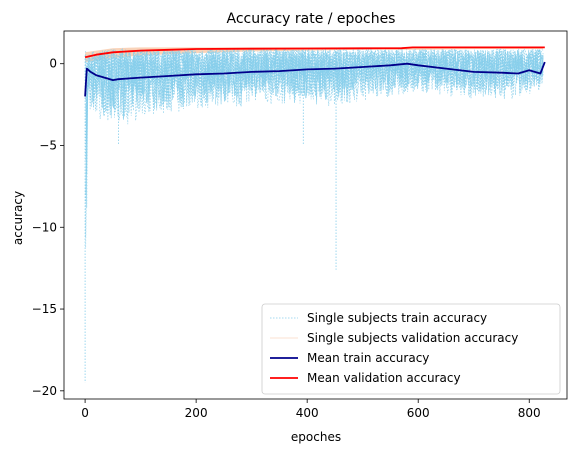 The width and height of the screenshot is (578, 453). I want to click on legend-label: Single subjects validation accuracy, so click(412, 338).